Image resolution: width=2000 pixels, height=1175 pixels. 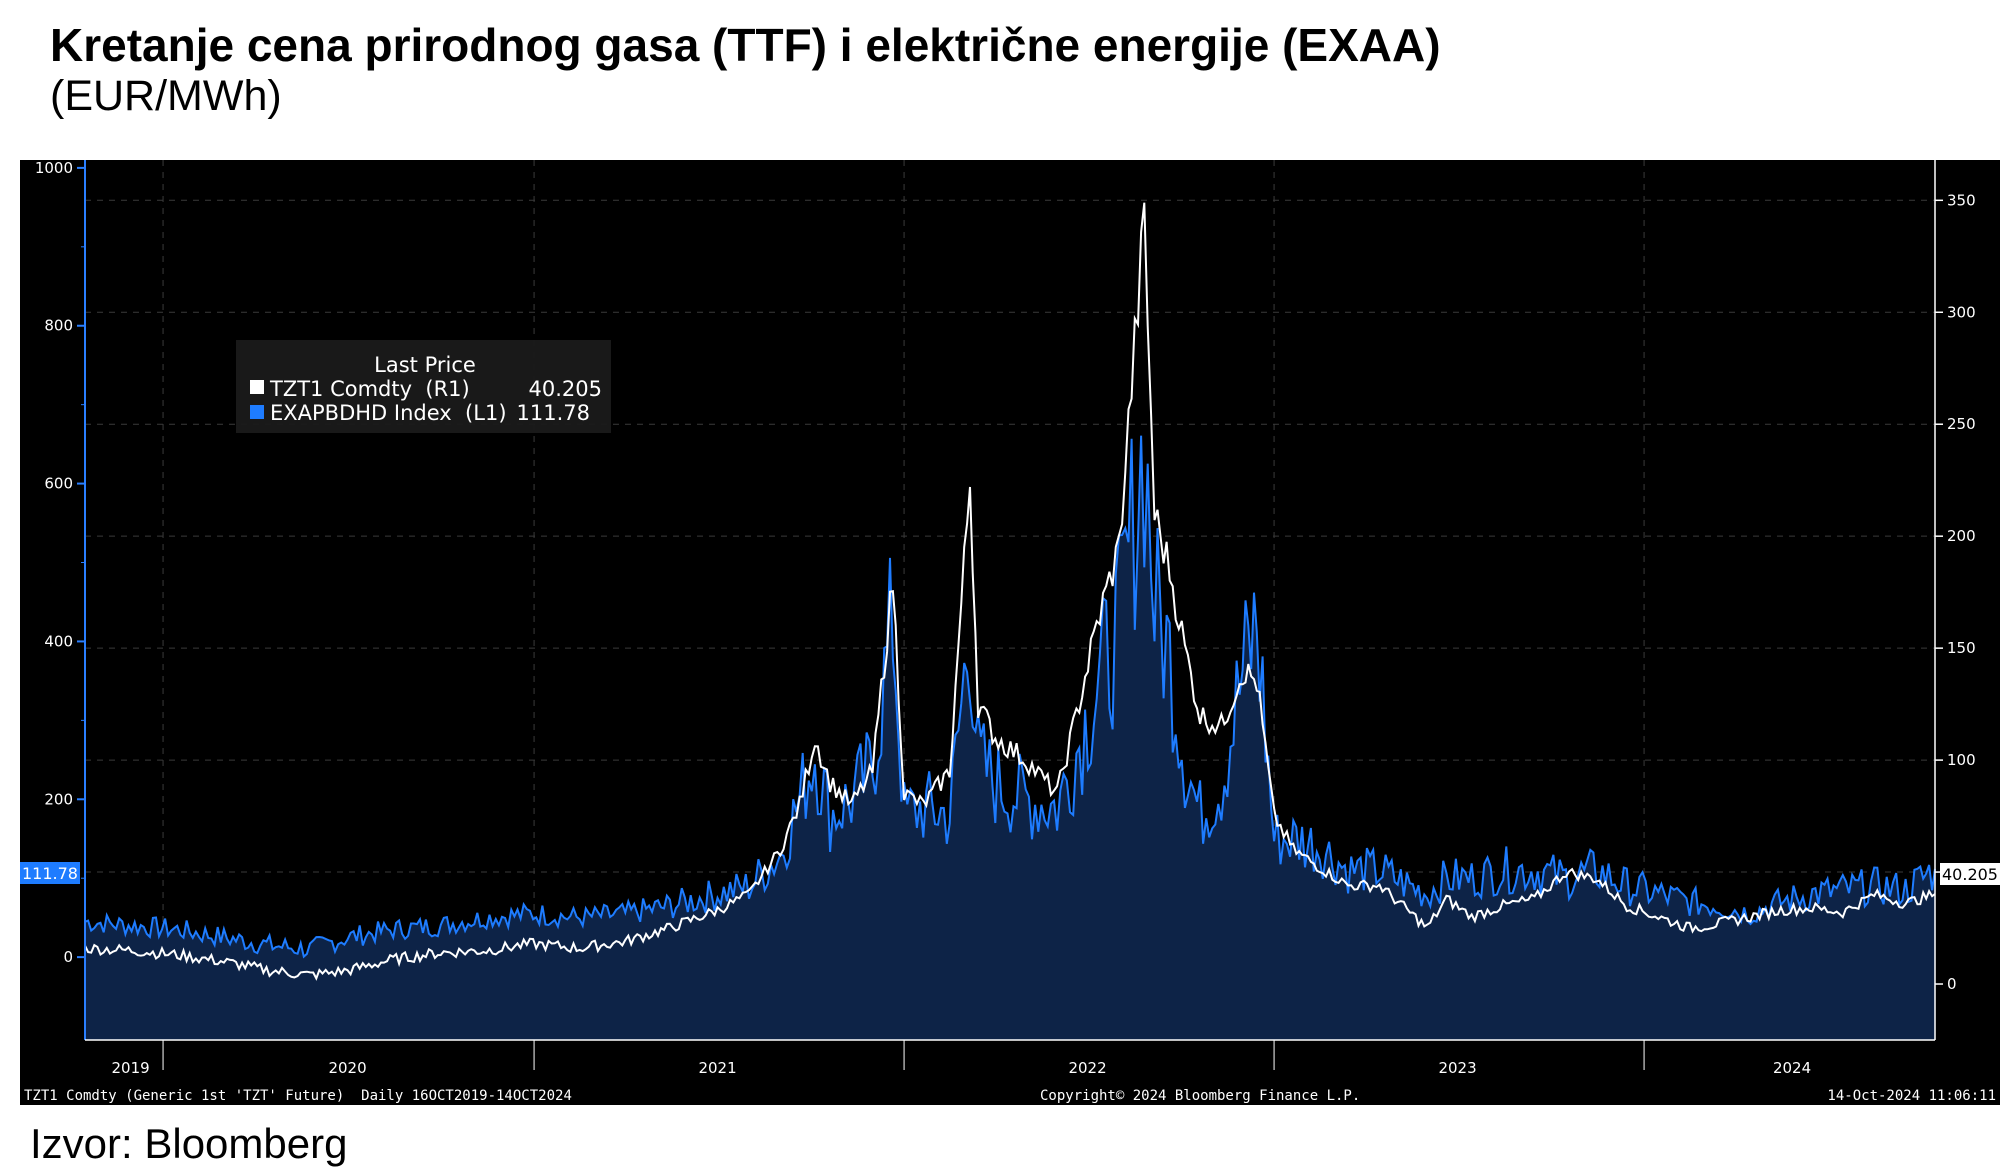 What do you see at coordinates (1457, 1068) in the screenshot?
I see `x-axis-tick-label: 2023` at bounding box center [1457, 1068].